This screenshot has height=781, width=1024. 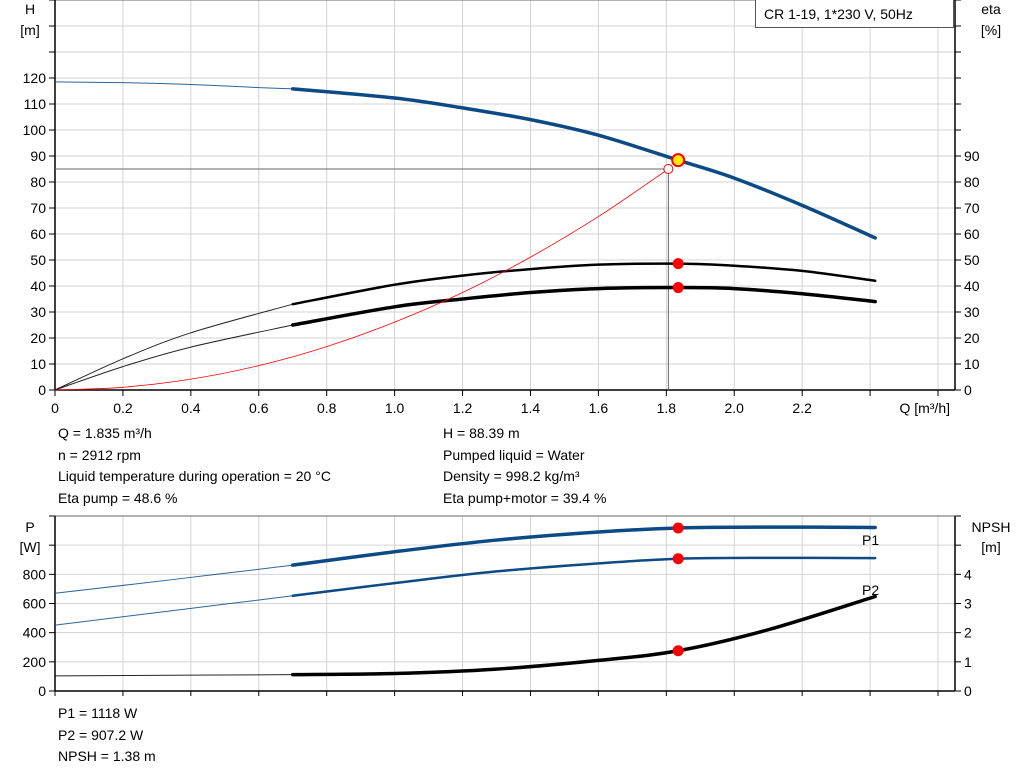 What do you see at coordinates (802, 408) in the screenshot?
I see `x-tick-label: 2.2` at bounding box center [802, 408].